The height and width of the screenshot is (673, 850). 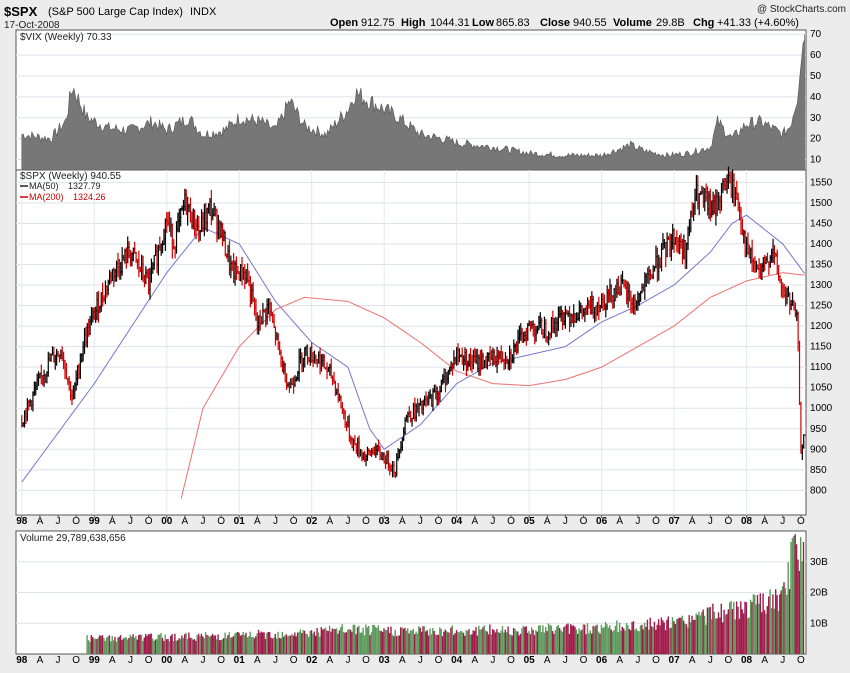 What do you see at coordinates (821, 182) in the screenshot?
I see `price-tick-label: 1550` at bounding box center [821, 182].